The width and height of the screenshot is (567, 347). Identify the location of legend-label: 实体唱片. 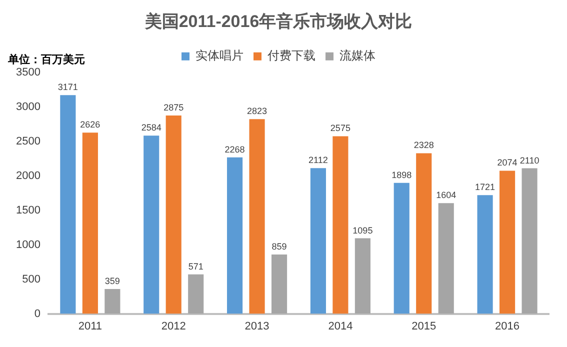
(220, 55).